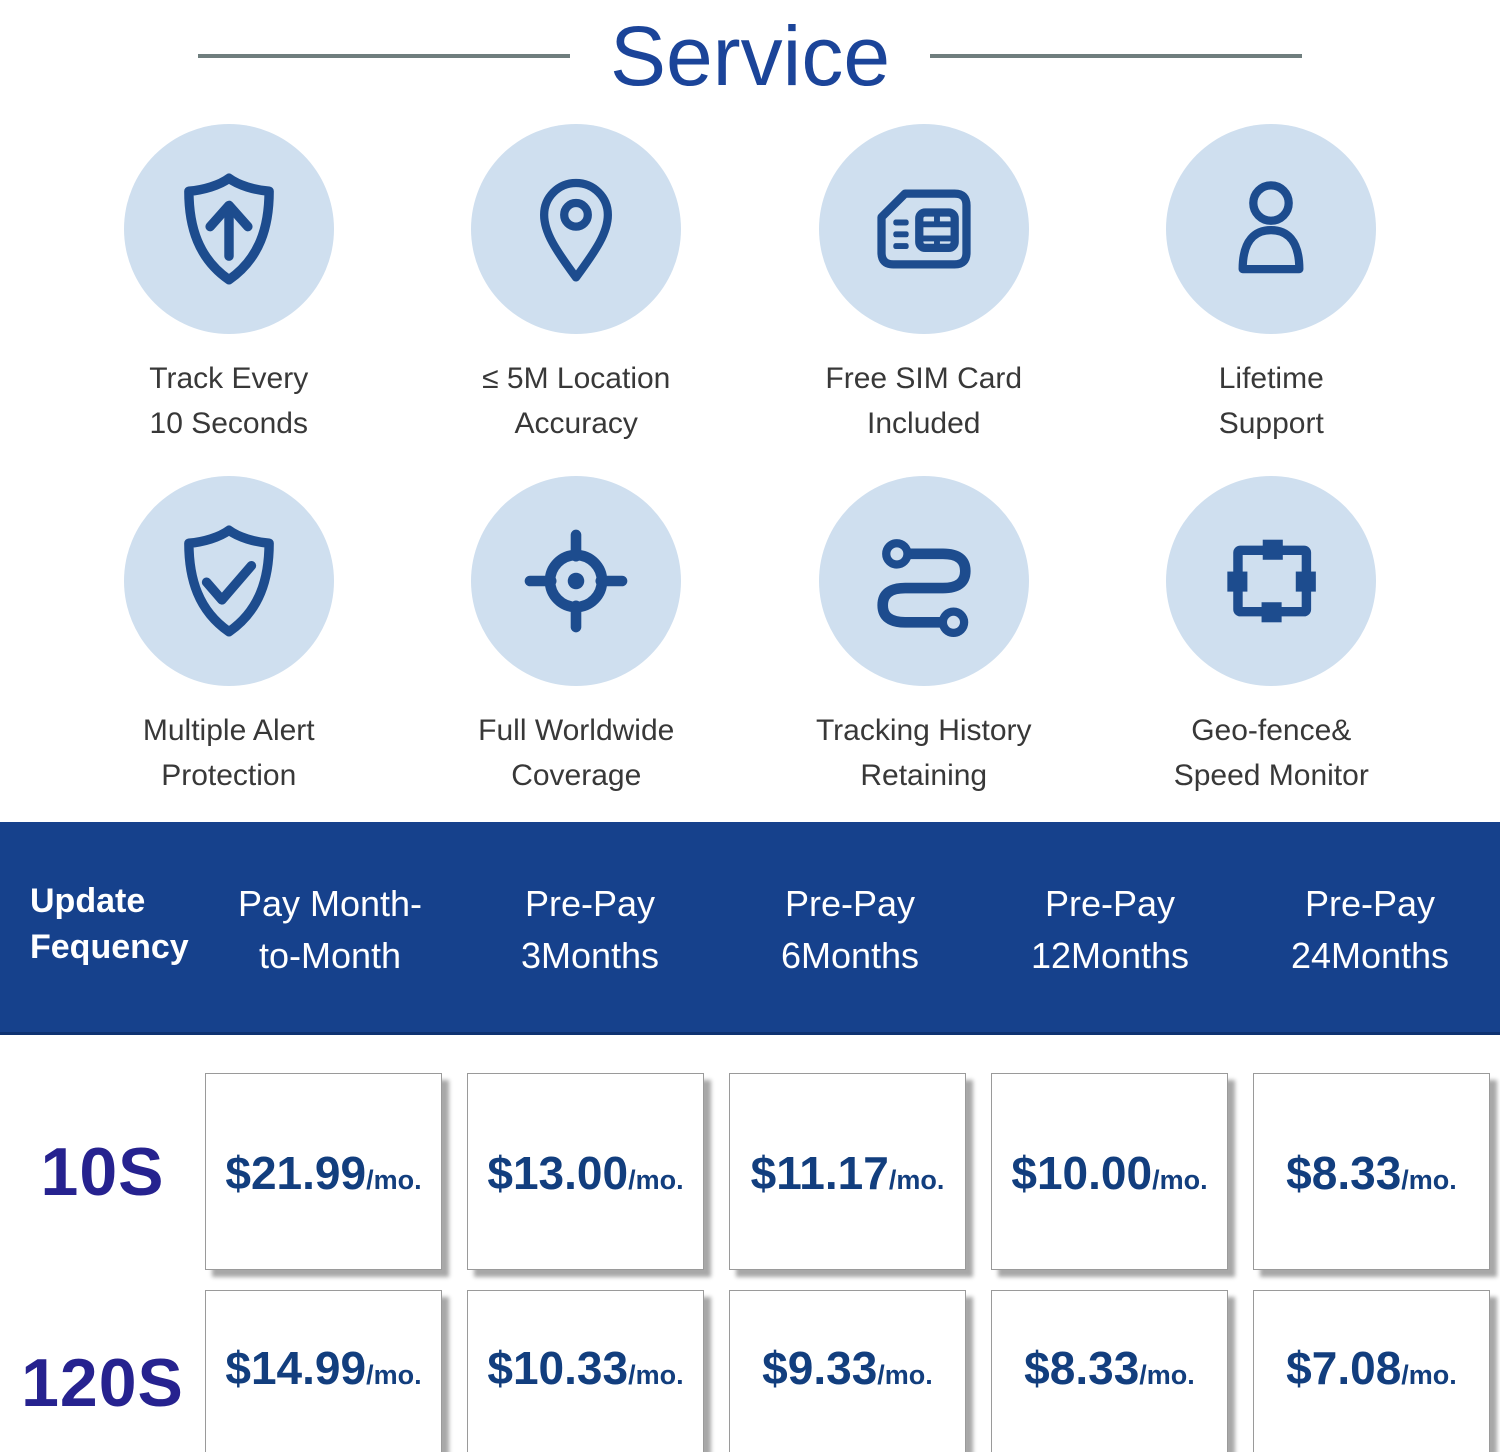 This screenshot has width=1500, height=1452. I want to click on feature-caption: ≤ 5M Location Accuracy, so click(576, 401).